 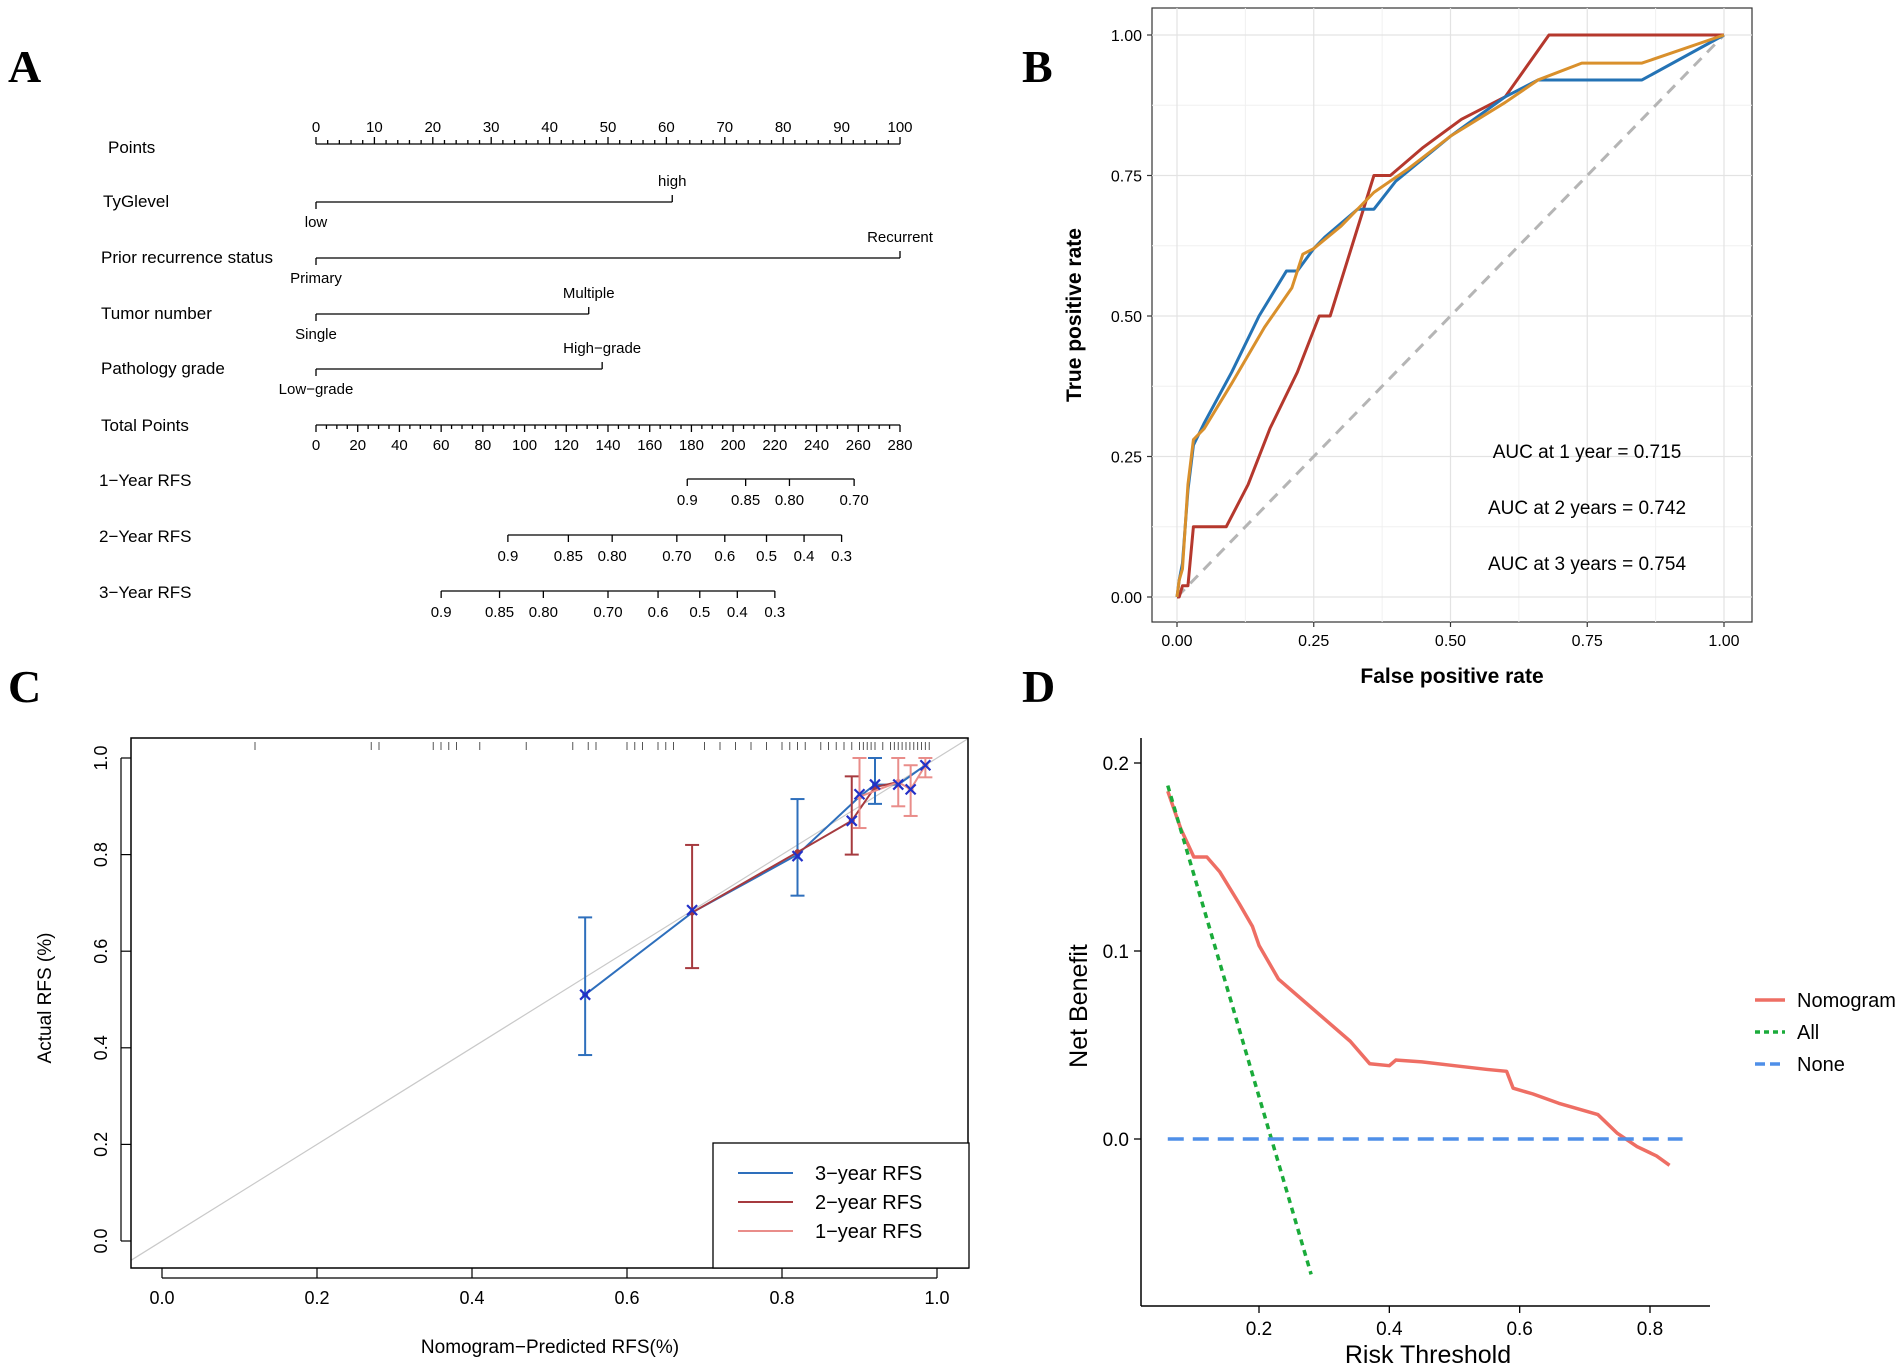 I want to click on total-points-tick-label: 260, so click(x=858, y=445).